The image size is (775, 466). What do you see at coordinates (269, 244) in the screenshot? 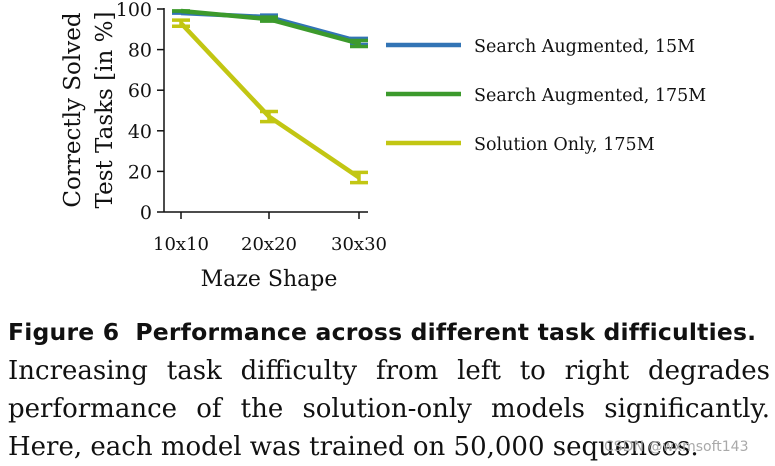
I see `x-tick-label: 20x20` at bounding box center [269, 244].